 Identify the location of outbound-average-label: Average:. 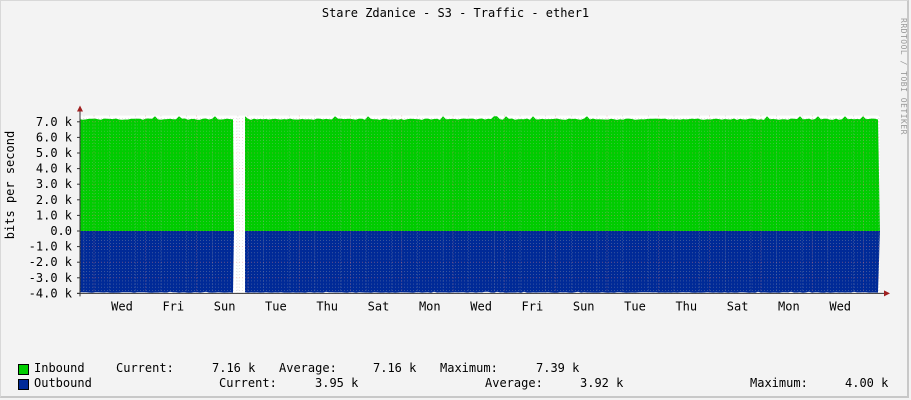
(514, 383).